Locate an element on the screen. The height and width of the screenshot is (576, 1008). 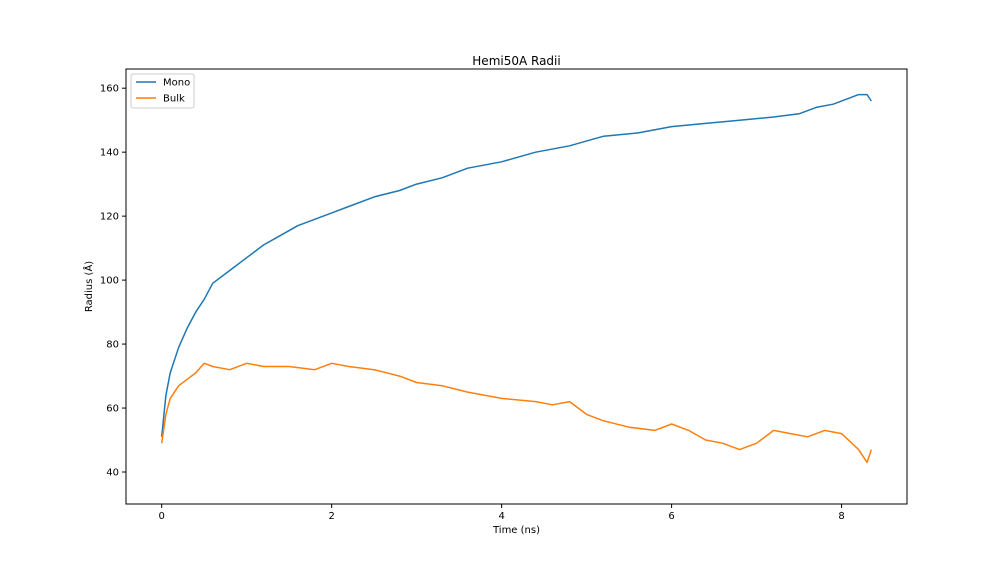
x-axis: 0 2 4 6 8 is located at coordinates (502, 513).